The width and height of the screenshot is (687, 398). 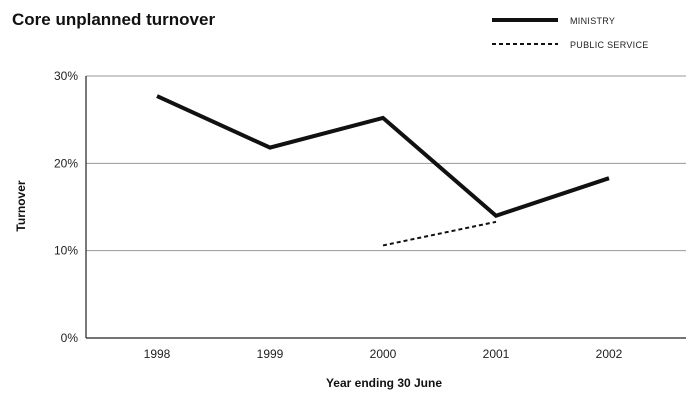 I want to click on x-tick-label: 2002, so click(x=609, y=354).